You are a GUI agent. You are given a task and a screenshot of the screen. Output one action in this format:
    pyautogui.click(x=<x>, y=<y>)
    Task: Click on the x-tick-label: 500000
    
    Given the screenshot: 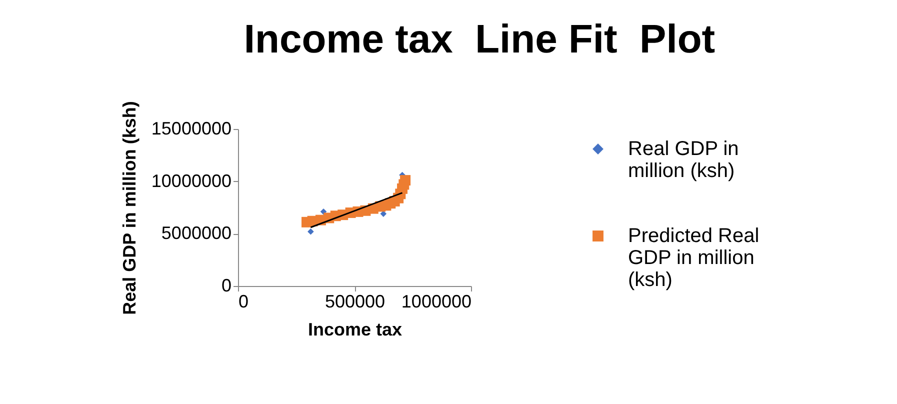 What is the action you would take?
    pyautogui.click(x=355, y=302)
    